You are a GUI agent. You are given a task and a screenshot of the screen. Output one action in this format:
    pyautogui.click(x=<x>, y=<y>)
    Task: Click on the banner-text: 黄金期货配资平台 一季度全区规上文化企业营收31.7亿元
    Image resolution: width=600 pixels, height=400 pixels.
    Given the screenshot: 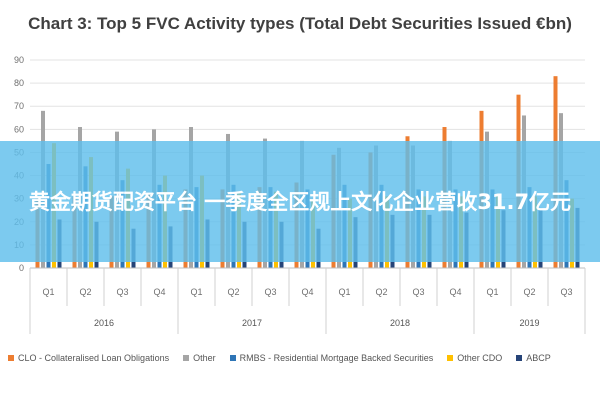 What is the action you would take?
    pyautogui.click(x=300, y=201)
    